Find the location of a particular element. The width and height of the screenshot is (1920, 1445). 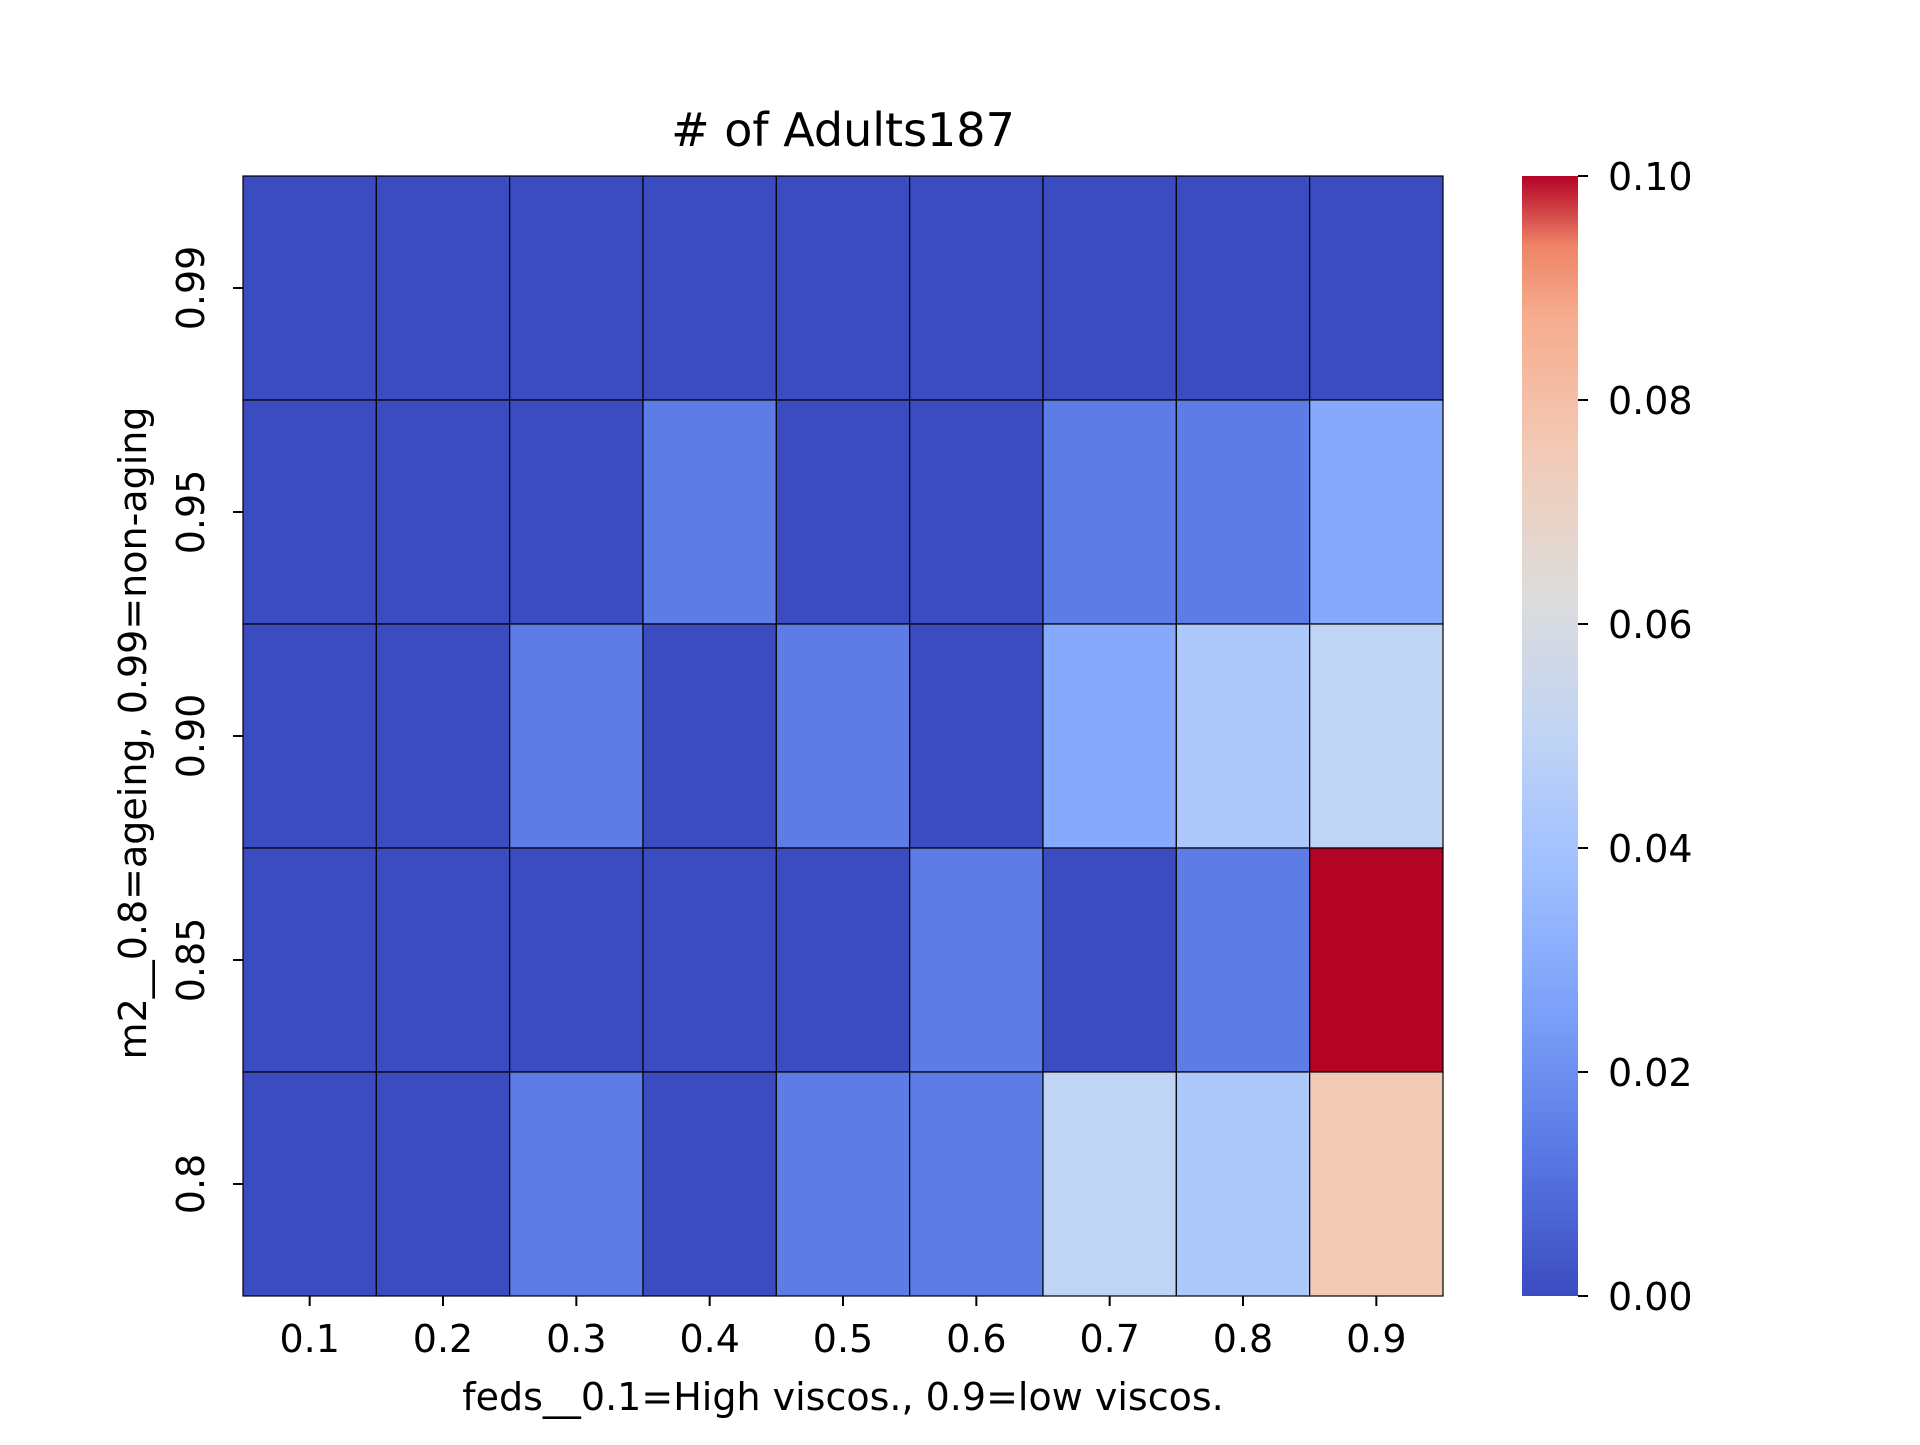

colorbar is located at coordinates (1550, 736).